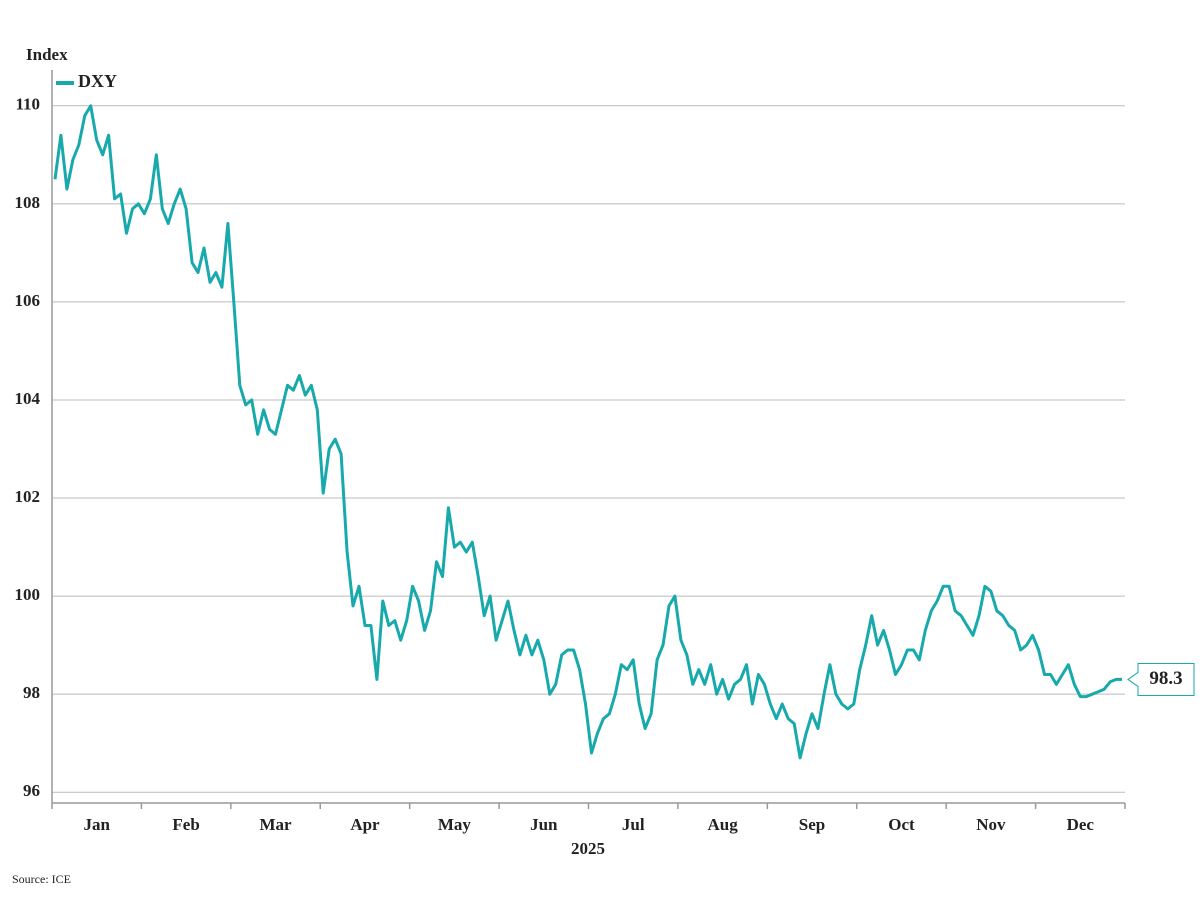 Image resolution: width=1200 pixels, height=900 pixels. I want to click on x-tick-label: Aug, so click(723, 824).